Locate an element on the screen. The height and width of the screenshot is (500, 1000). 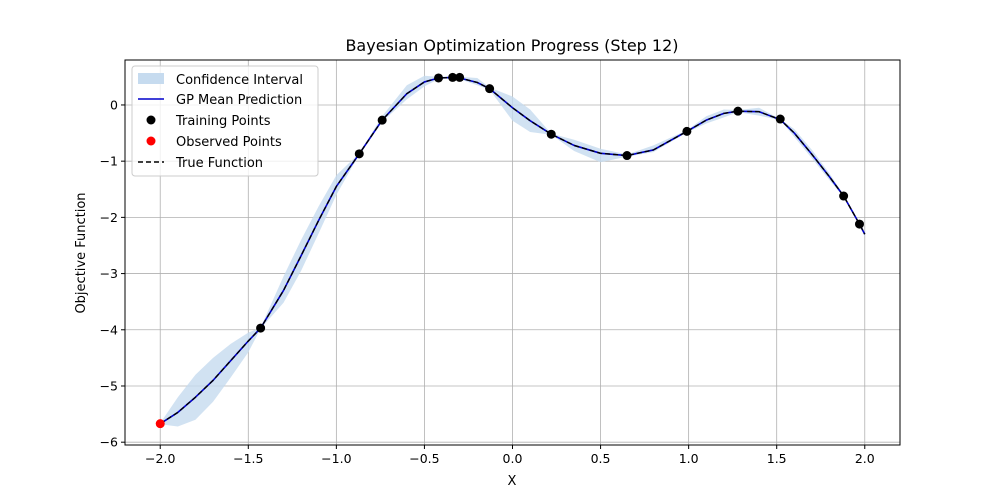
observed-point is located at coordinates (160, 424).